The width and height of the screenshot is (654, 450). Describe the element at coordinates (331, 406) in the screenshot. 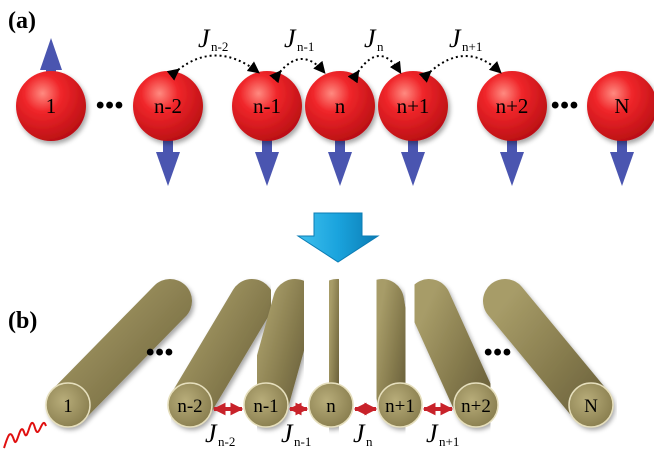

I see `rod-label: n` at that location.